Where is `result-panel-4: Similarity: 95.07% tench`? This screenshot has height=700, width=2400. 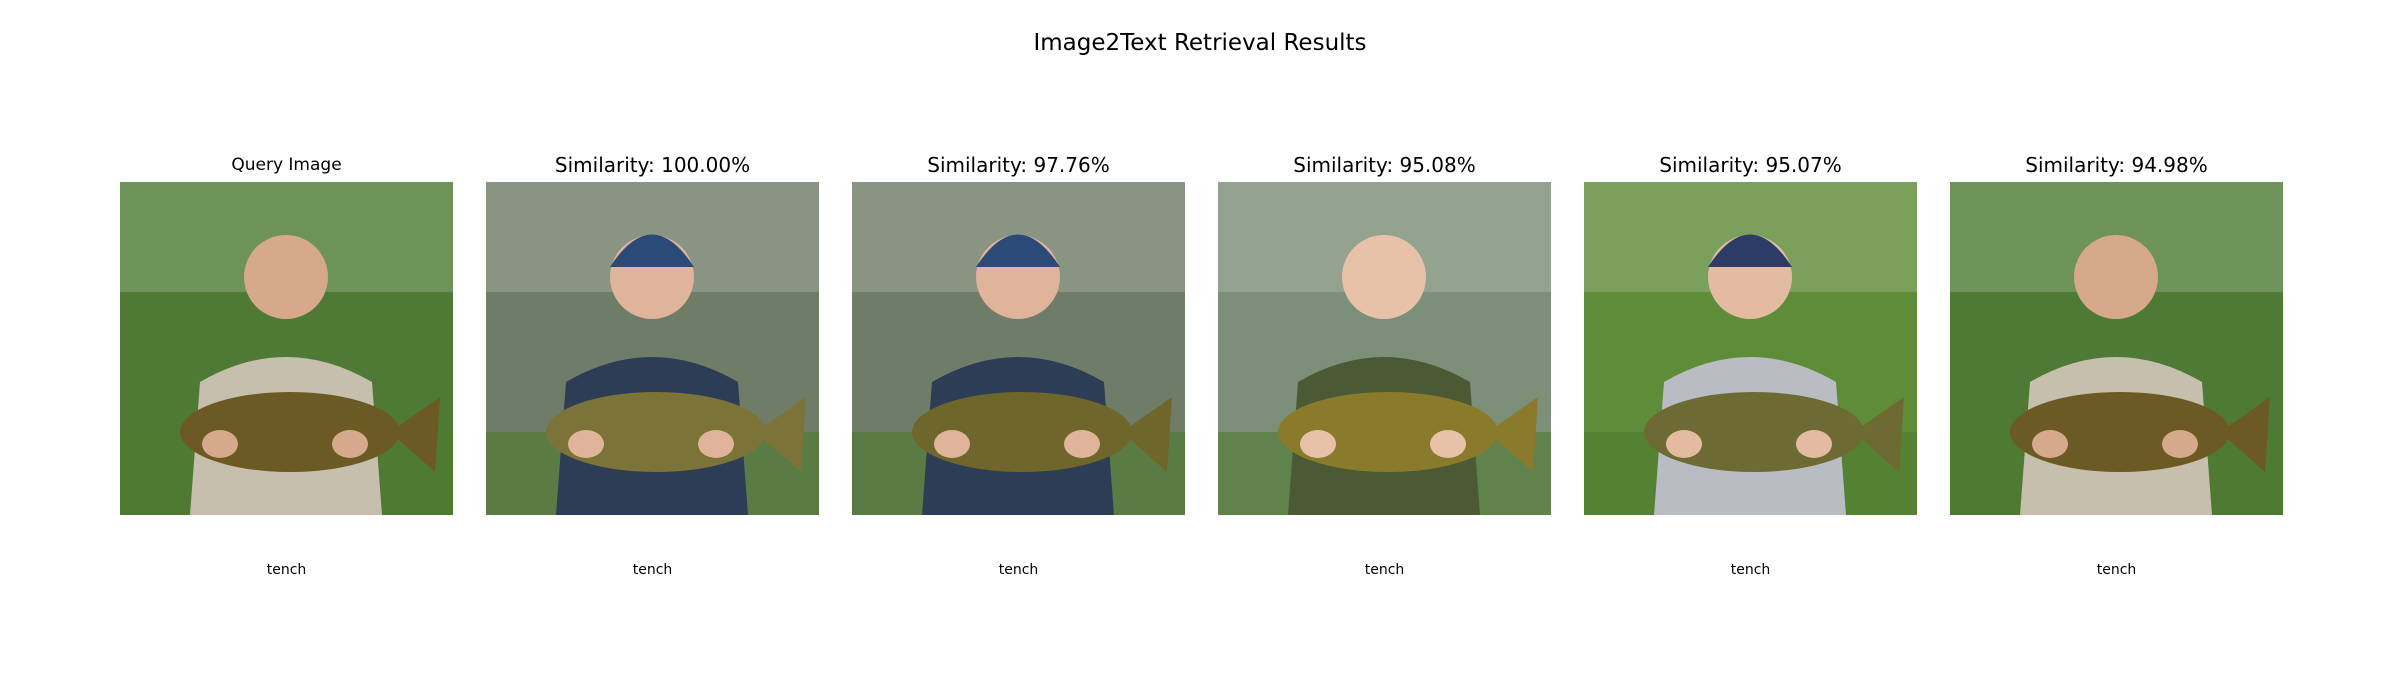 result-panel-4: Similarity: 95.07% tench is located at coordinates (1750, 365).